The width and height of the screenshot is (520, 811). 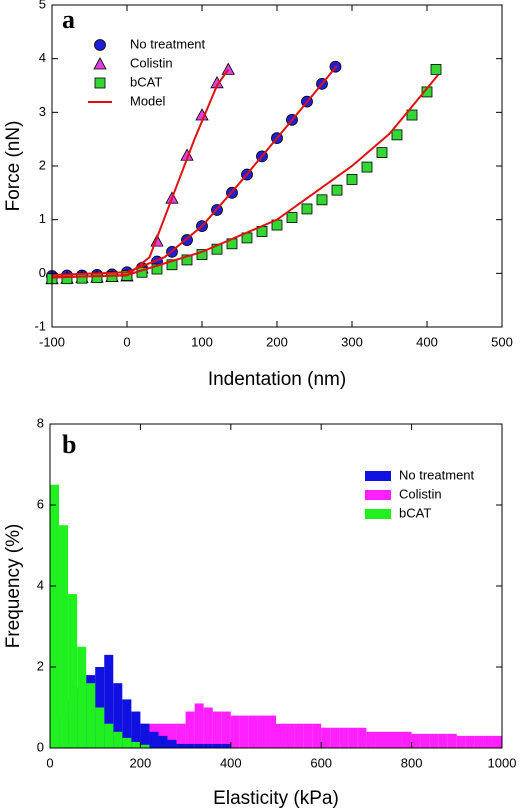 What do you see at coordinates (40, 422) in the screenshot?
I see `y-tick-label: 8` at bounding box center [40, 422].